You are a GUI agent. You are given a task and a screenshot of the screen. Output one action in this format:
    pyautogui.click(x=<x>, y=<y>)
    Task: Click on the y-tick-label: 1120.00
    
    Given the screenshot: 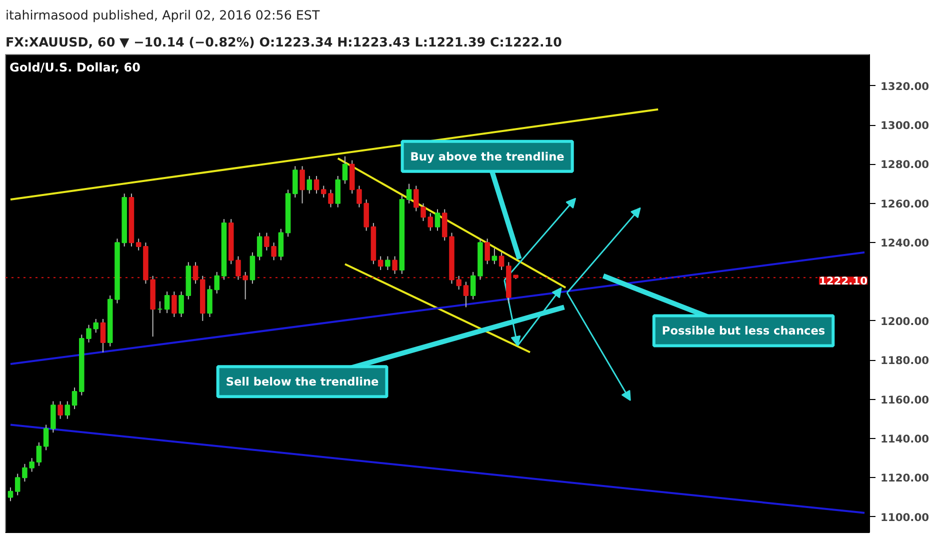 What is the action you would take?
    pyautogui.click(x=905, y=478)
    